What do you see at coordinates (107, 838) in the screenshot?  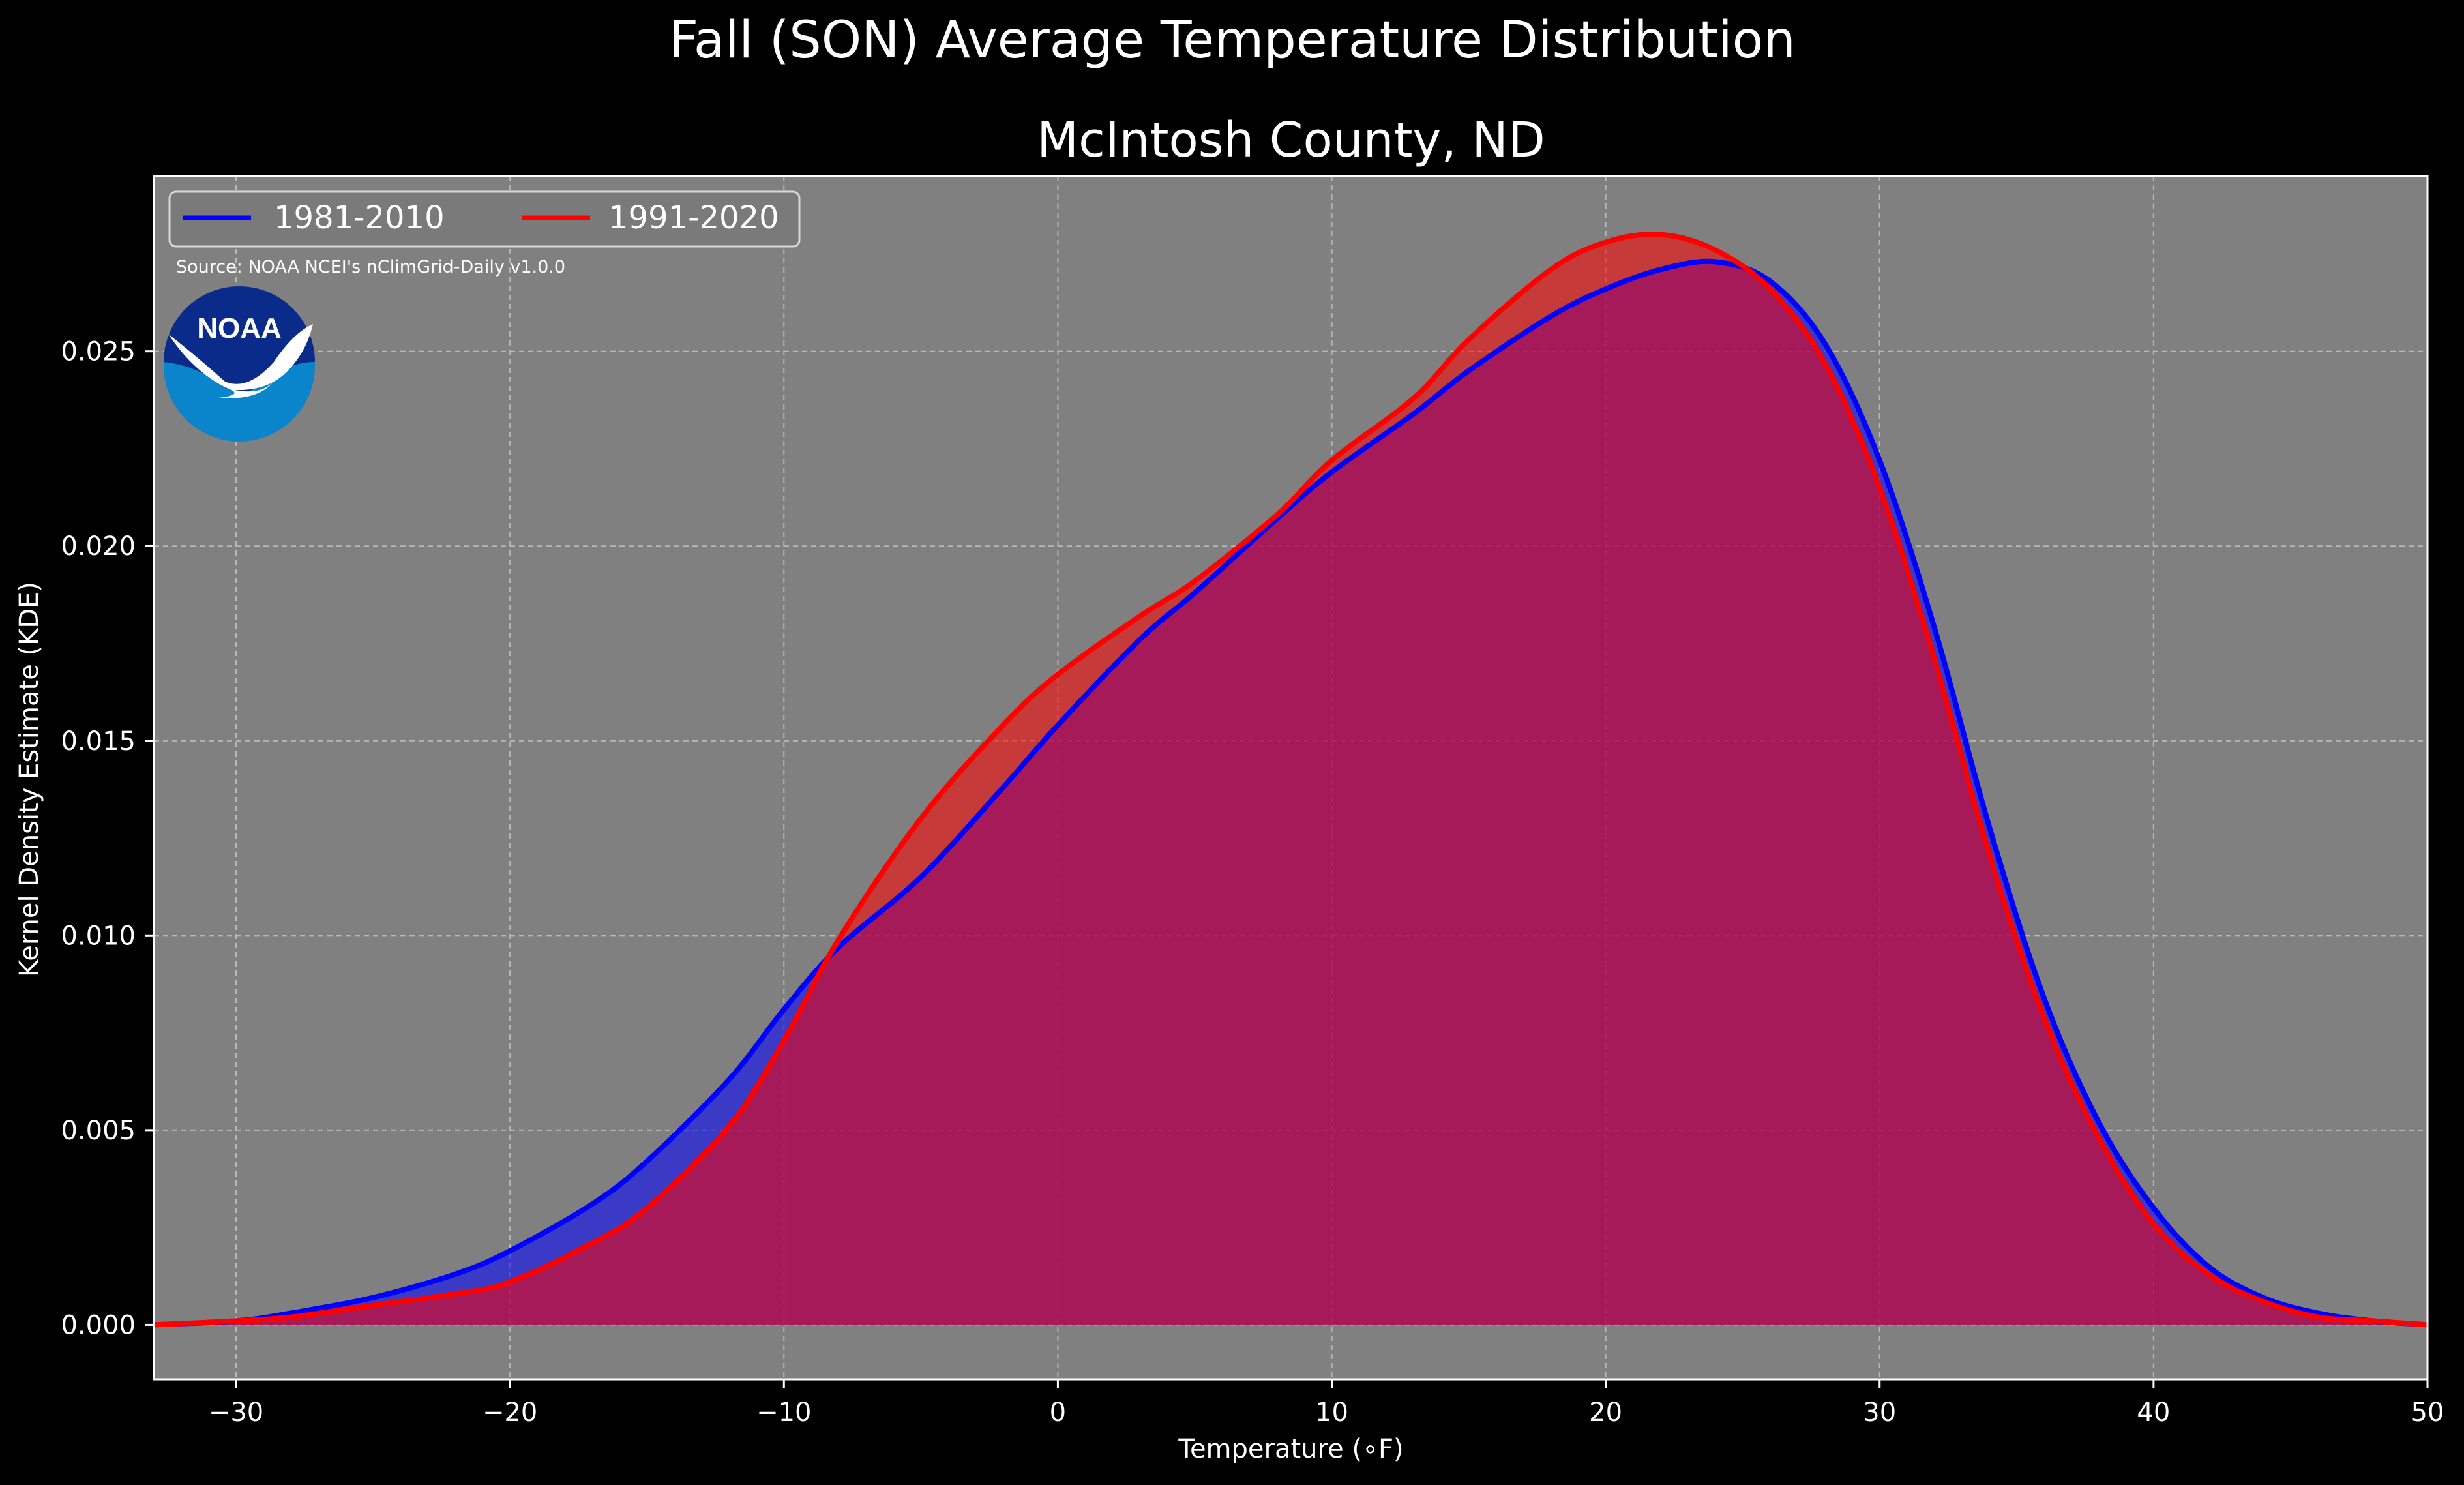 I see `y-axis: 0.000 0.005 0.010 0.015 0.020 0.025` at bounding box center [107, 838].